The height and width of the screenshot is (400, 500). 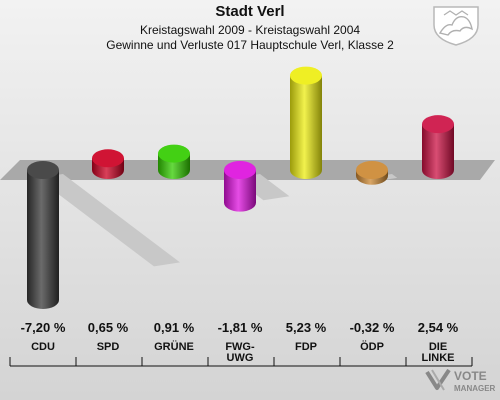 I want to click on value-label-grüne: 0,91 %, so click(x=174, y=327).